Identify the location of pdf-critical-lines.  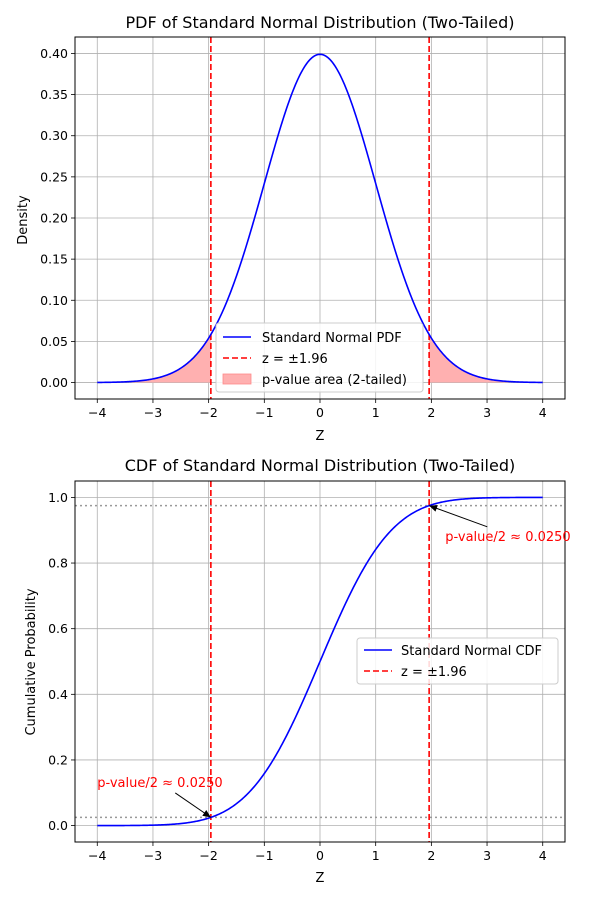
(320, 218).